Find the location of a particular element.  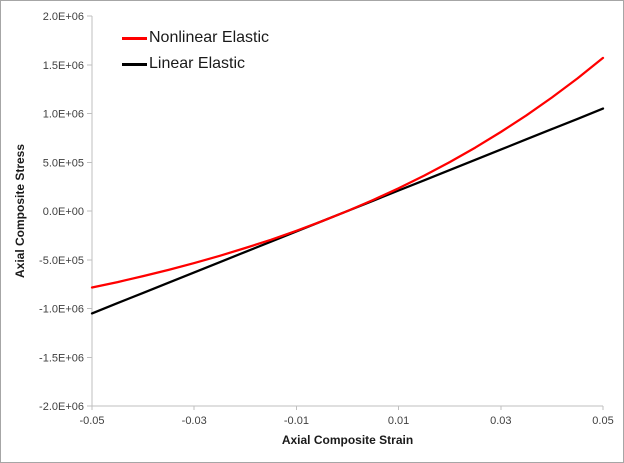

y-tick-label: -2.0E+06 is located at coordinates (61, 407).